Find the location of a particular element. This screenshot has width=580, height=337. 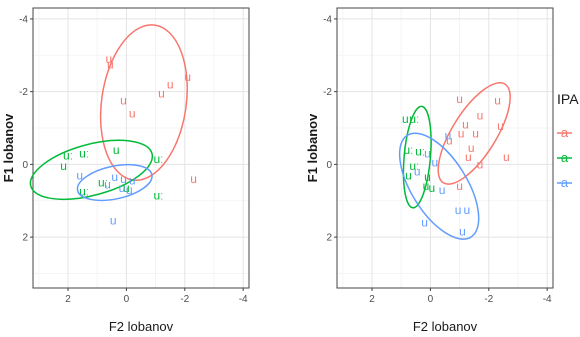

legend-items: aaa is located at coordinates (564, 157).